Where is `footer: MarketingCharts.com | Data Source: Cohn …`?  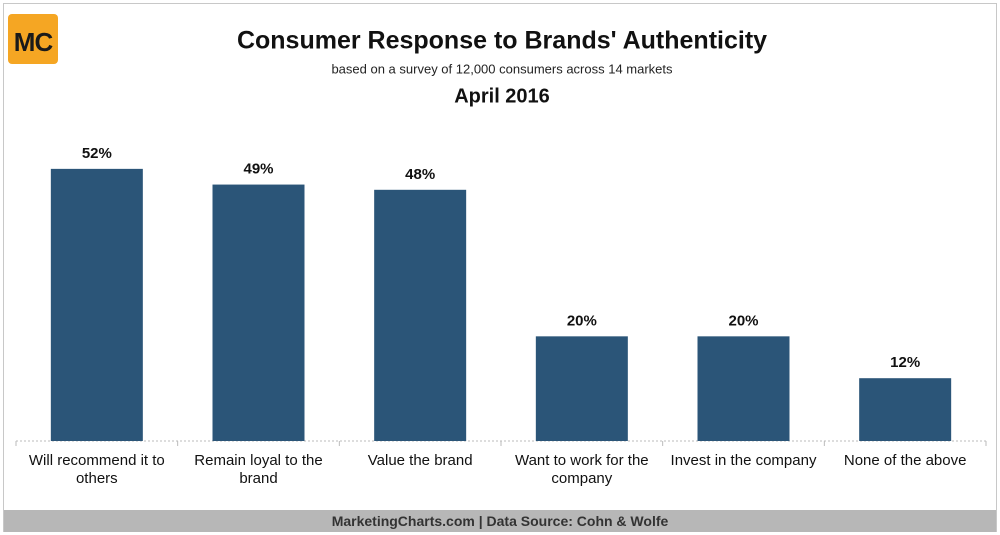
footer: MarketingCharts.com | Data Source: Cohn … is located at coordinates (500, 521).